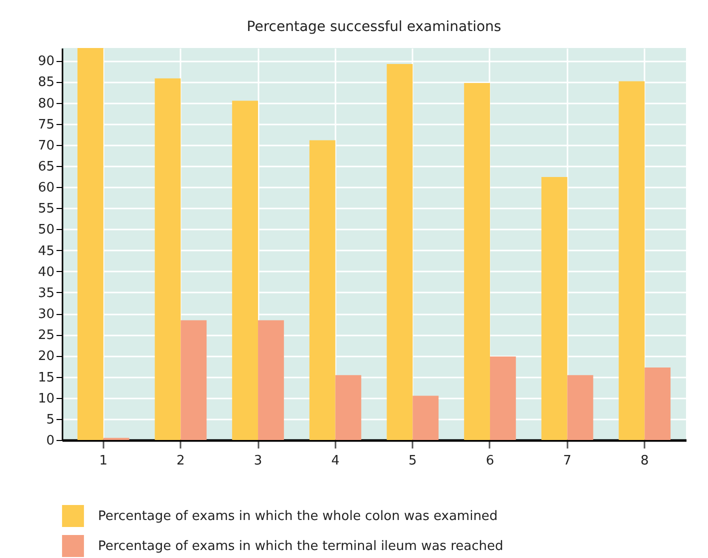 The image size is (708, 558). I want to click on x-tick-label: 7, so click(567, 461).